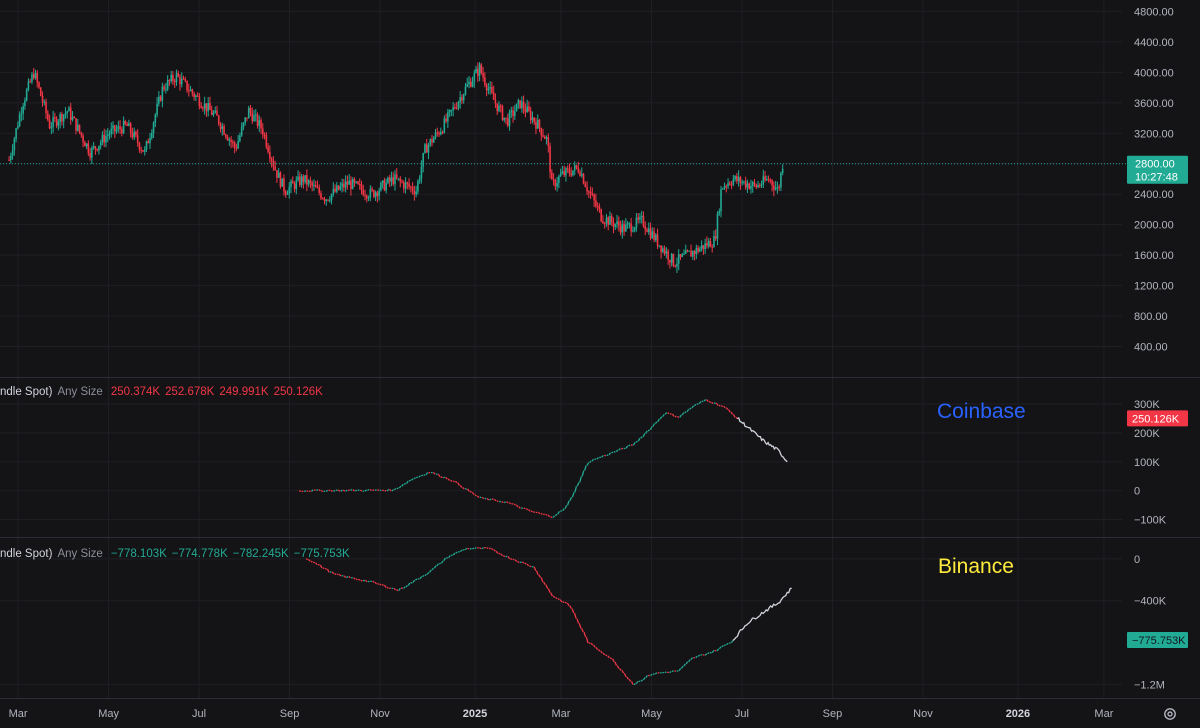  I want to click on time-axis-label: 2026, so click(1018, 714).